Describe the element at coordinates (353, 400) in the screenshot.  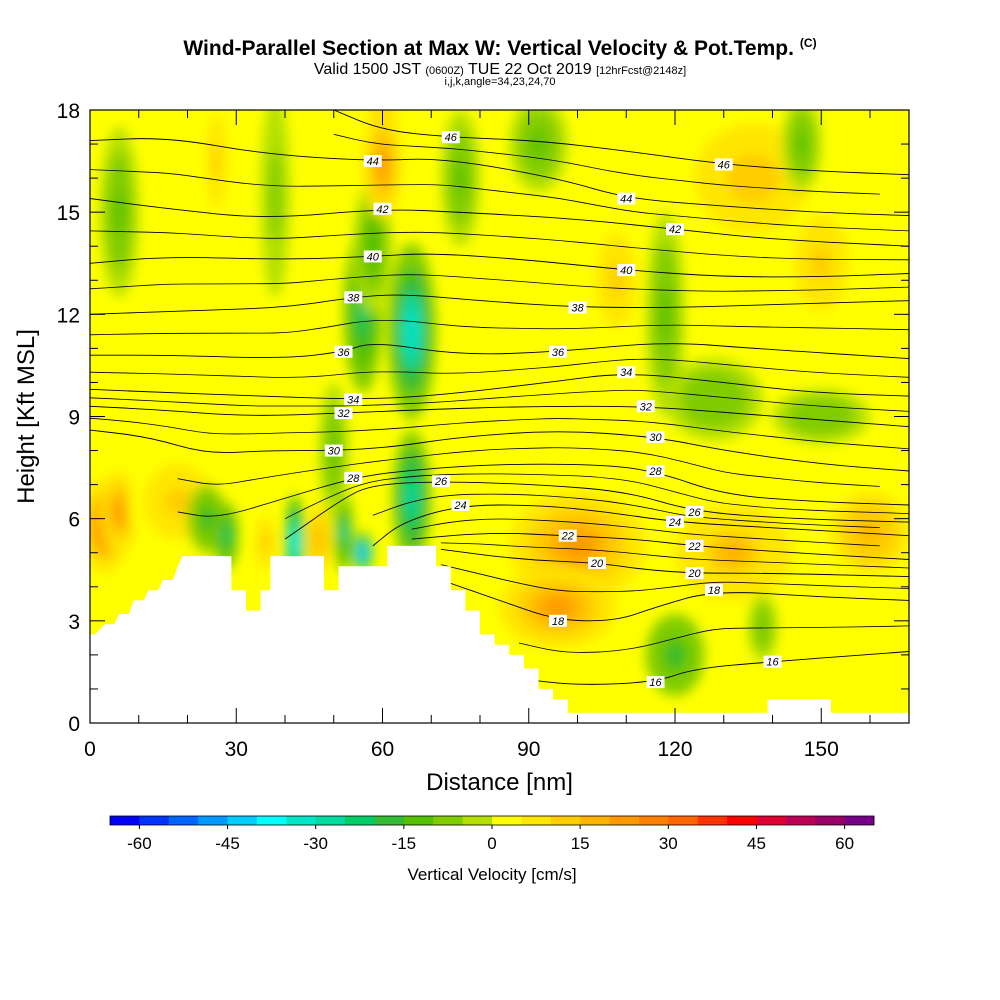
I see `svg-text: 34` at that location.